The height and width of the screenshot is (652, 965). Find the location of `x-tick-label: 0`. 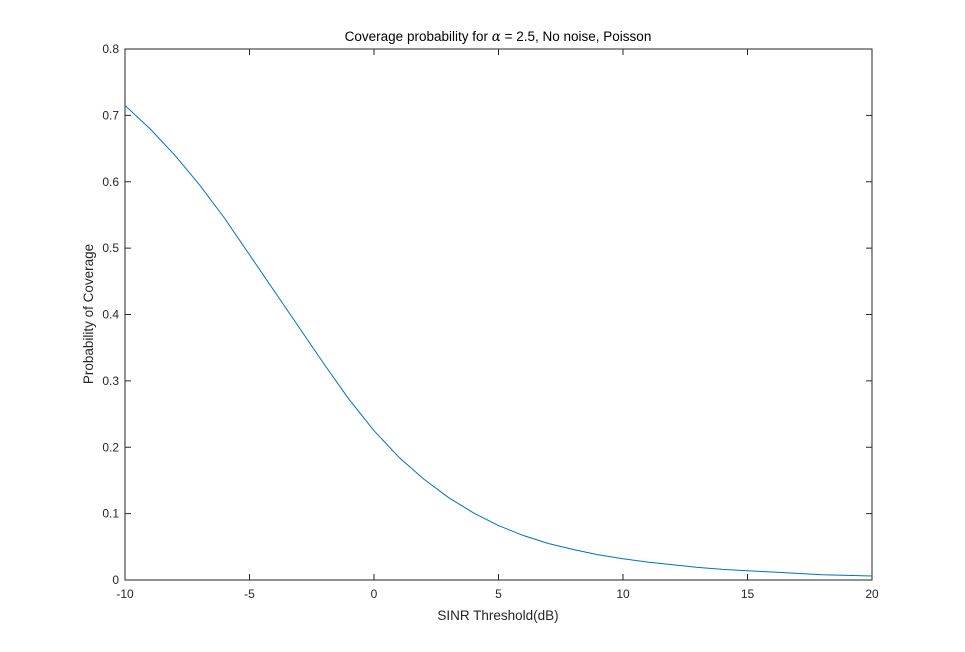

x-tick-label: 0 is located at coordinates (374, 594).